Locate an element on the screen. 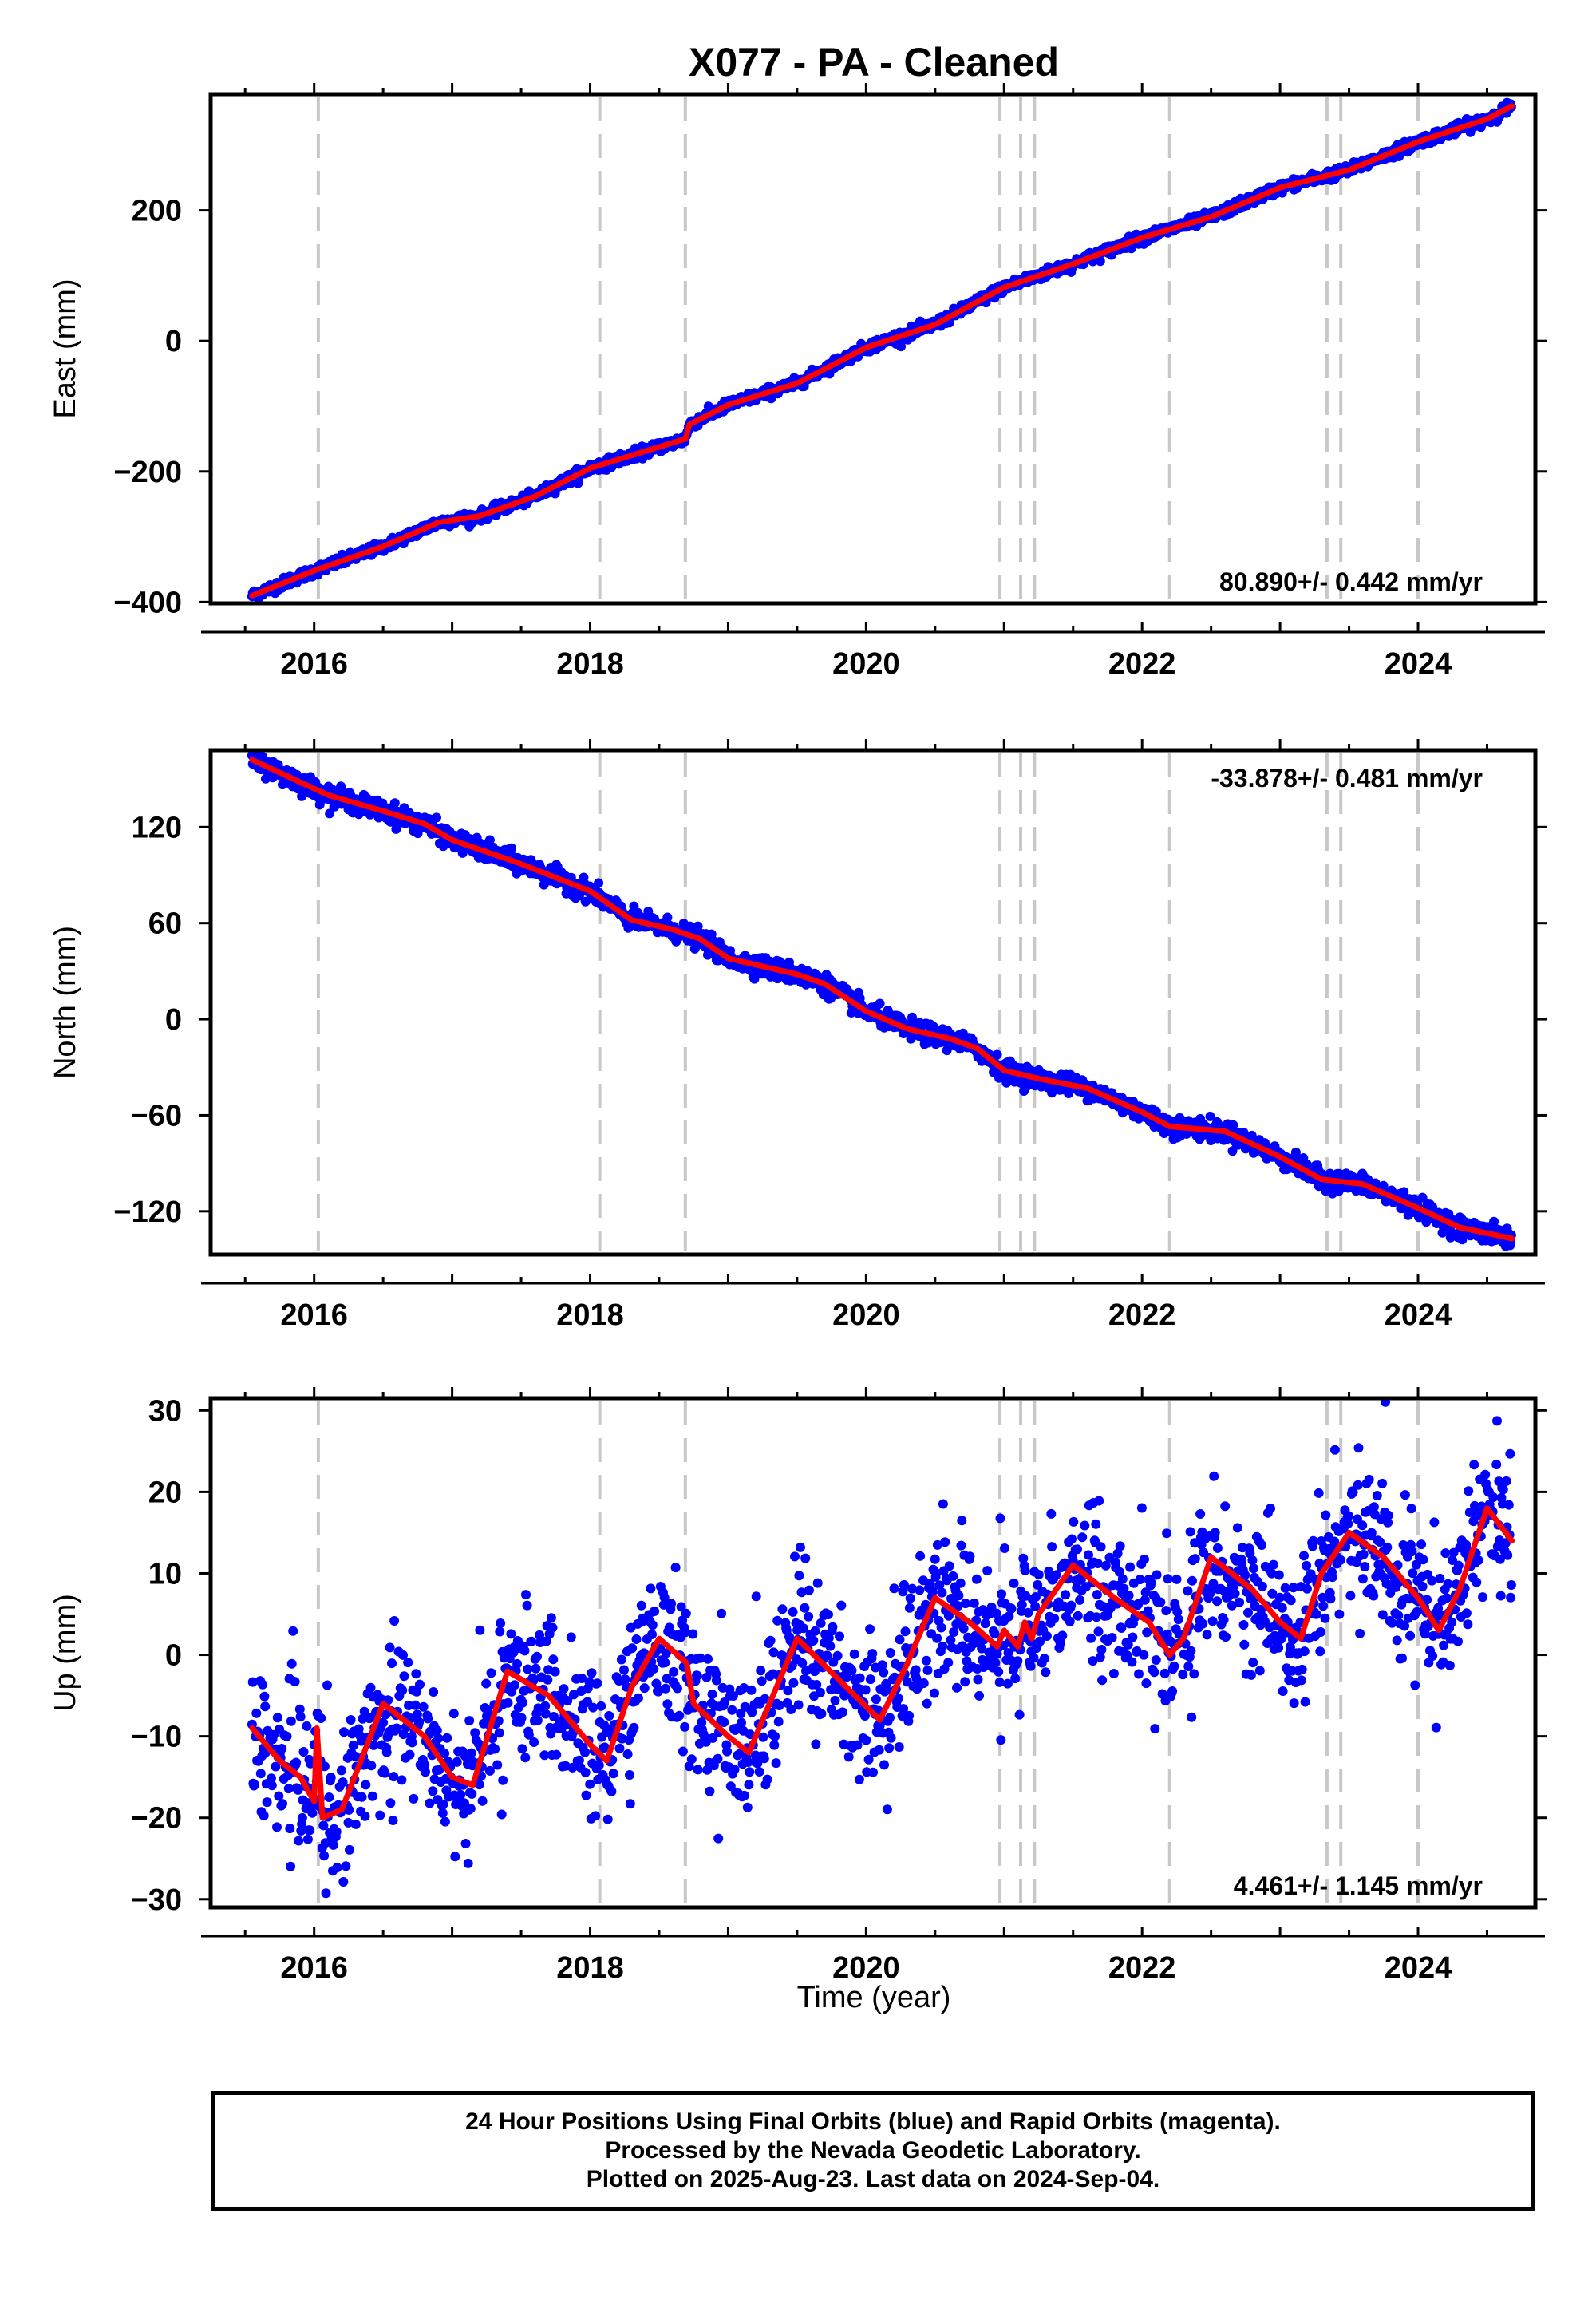 Image resolution: width=1596 pixels, height=2316 pixels. east-rate-label: 80.890+/- 0.442 mm/yr is located at coordinates (1351, 581).